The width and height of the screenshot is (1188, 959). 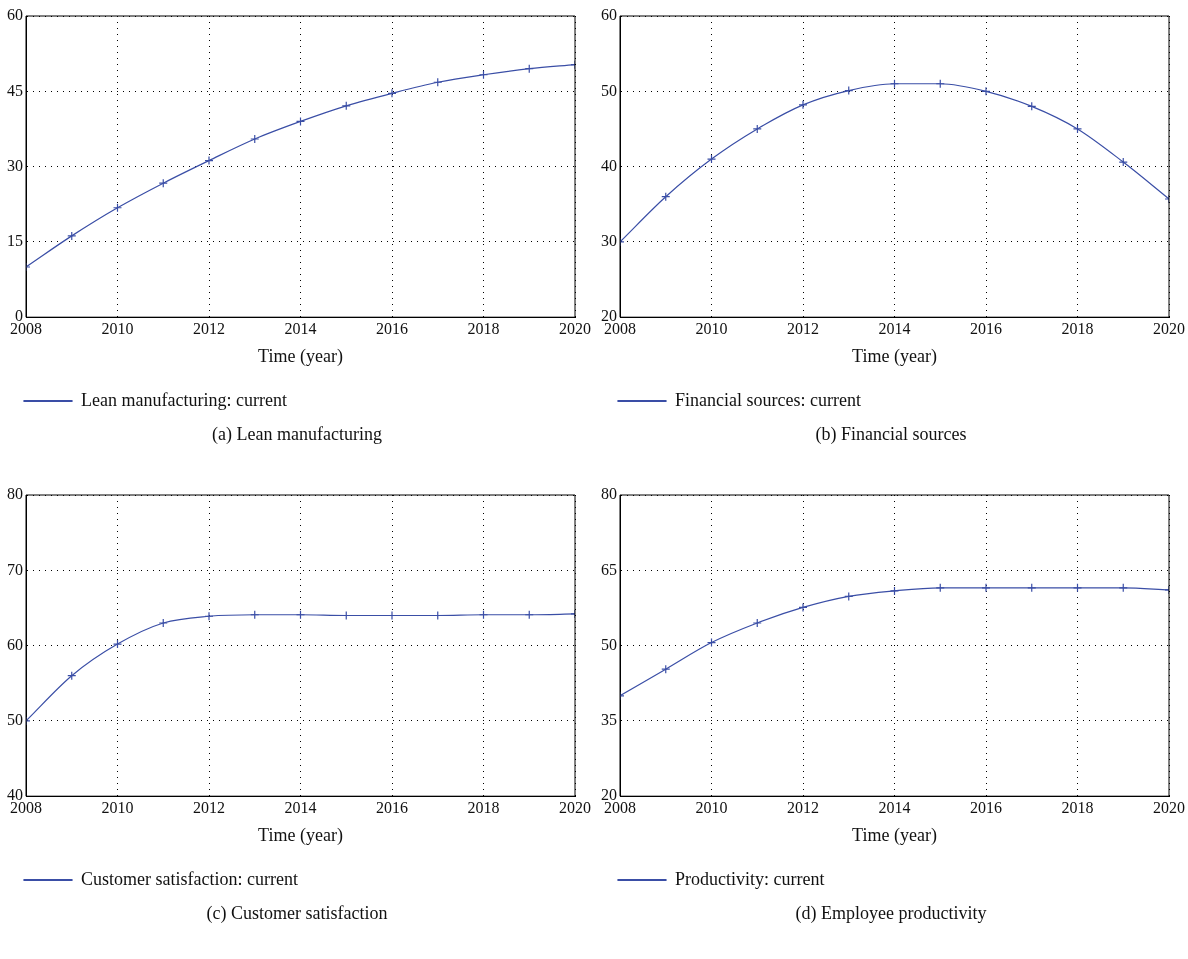 I want to click on y-tick-label: 45, so click(x=15, y=90).